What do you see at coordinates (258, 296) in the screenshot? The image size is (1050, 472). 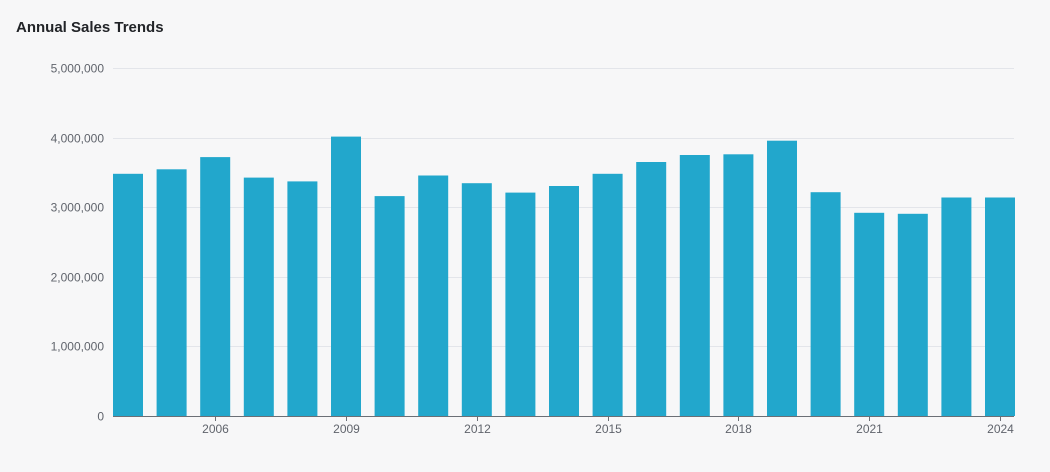 I see `bar-2007` at bounding box center [258, 296].